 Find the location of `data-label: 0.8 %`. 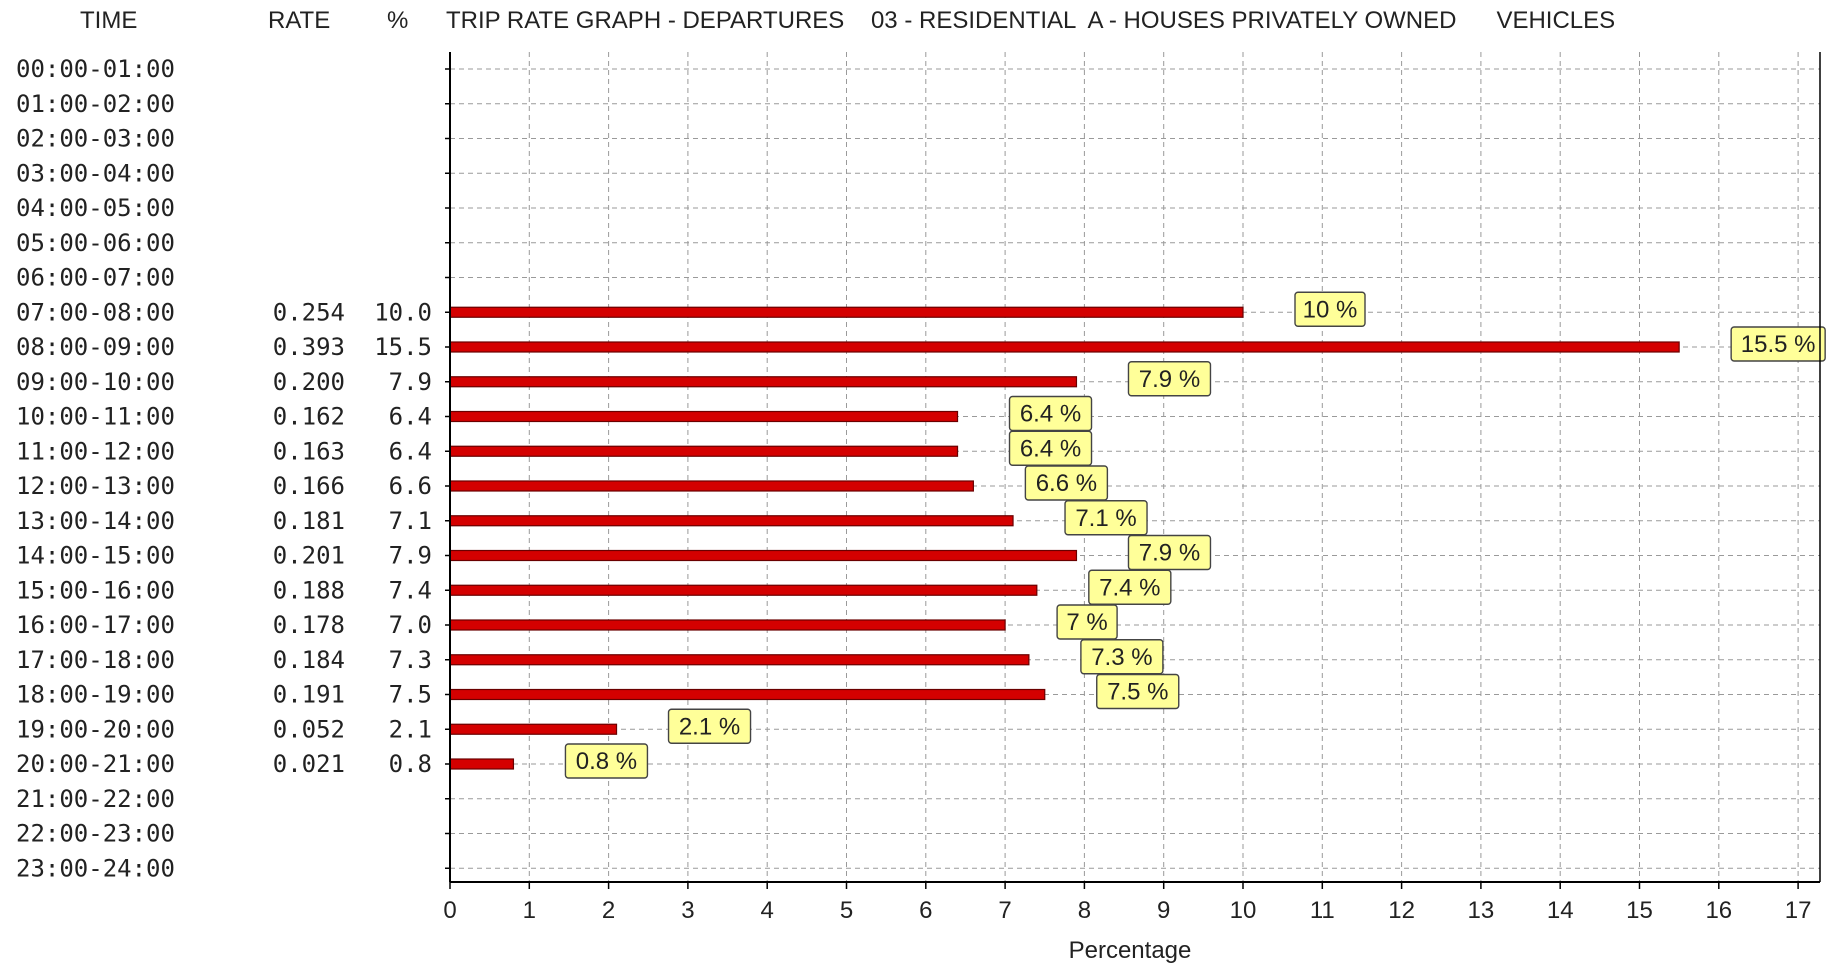

data-label: 0.8 % is located at coordinates (606, 761).